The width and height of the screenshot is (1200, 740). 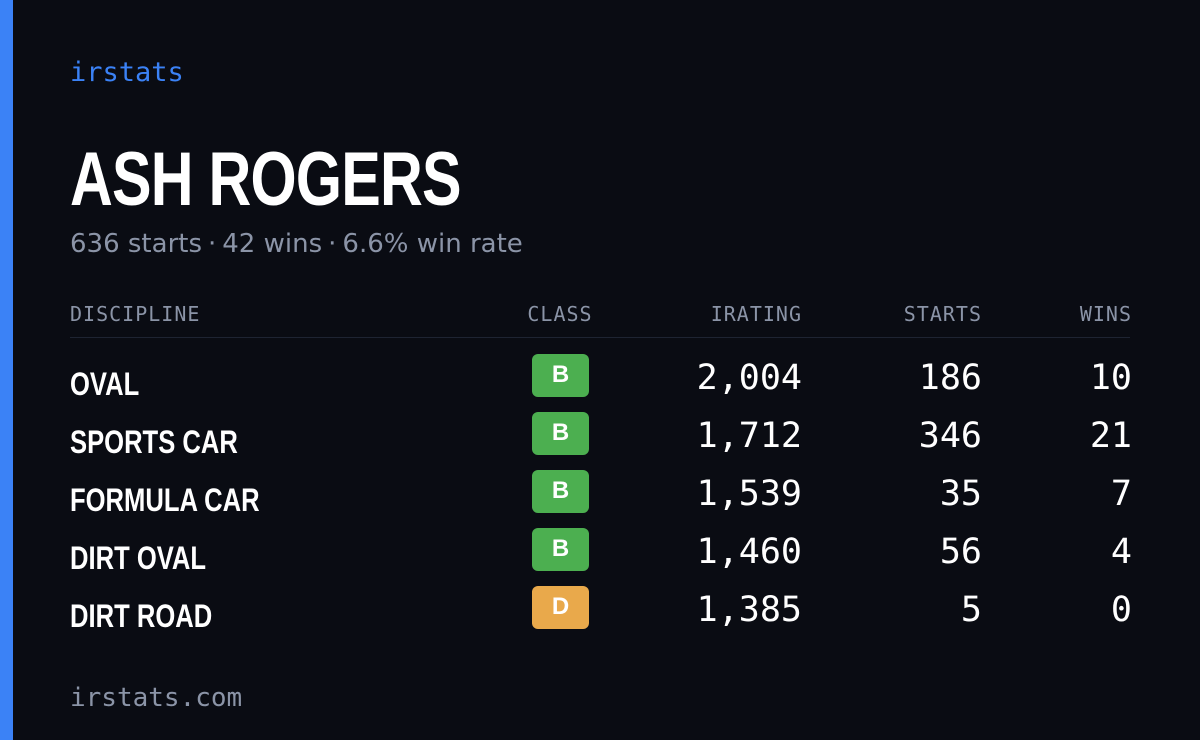 I want to click on wins-value: 21, so click(x=1110, y=436).